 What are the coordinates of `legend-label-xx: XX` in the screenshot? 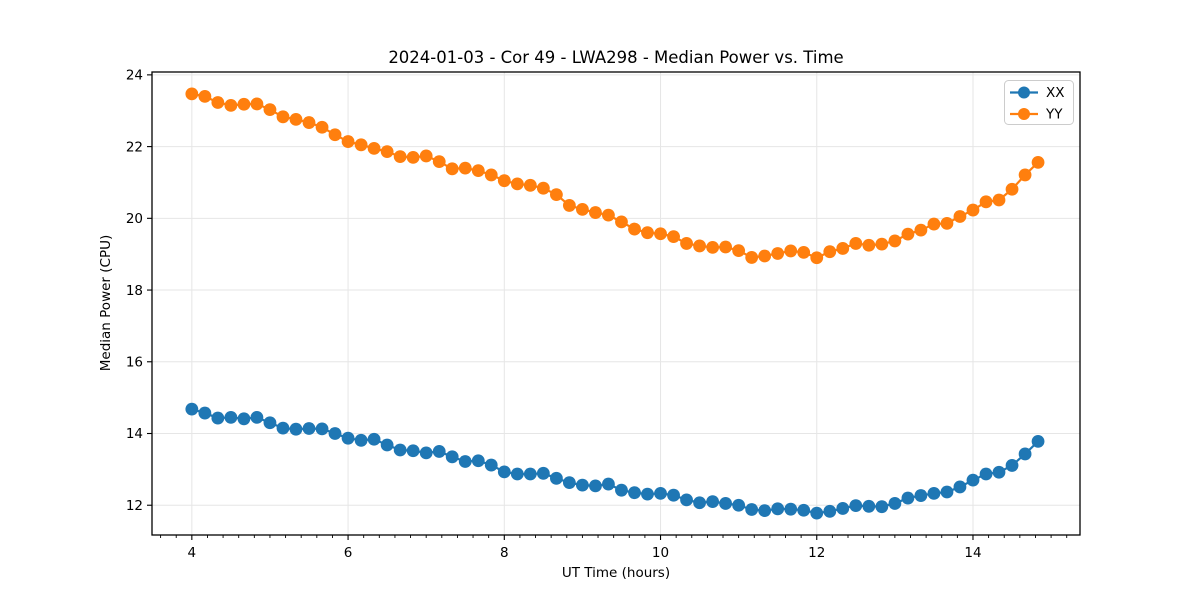 It's located at (1055, 93).